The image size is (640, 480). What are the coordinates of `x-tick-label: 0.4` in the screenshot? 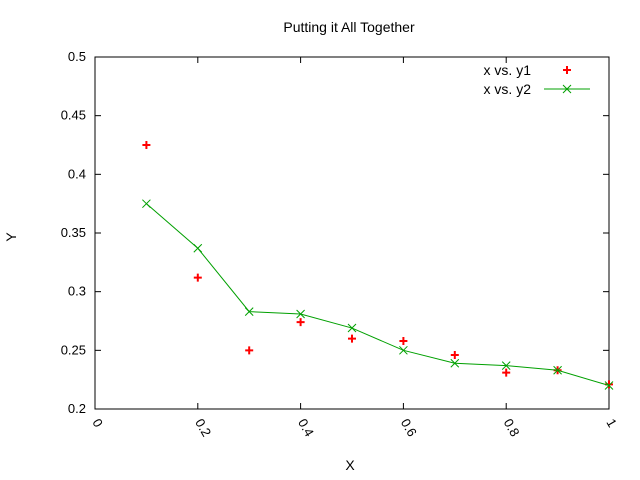 It's located at (306, 427).